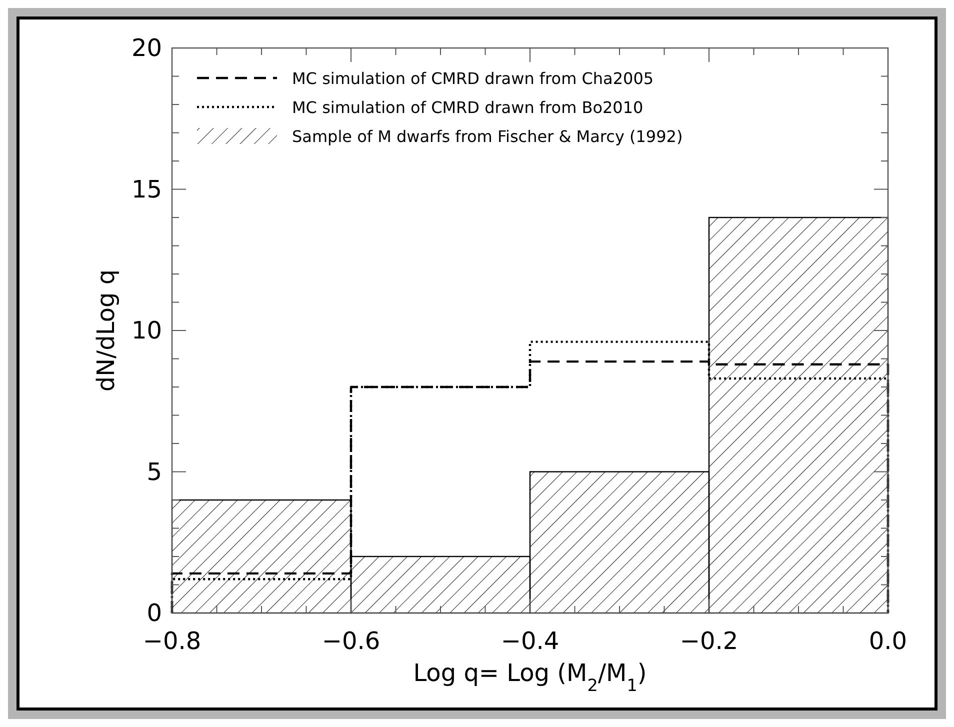 This screenshot has width=954, height=727. What do you see at coordinates (487, 136) in the screenshot?
I see `legend-label: Sample of M dwarfs from Fischer & Marcy (1992)` at bounding box center [487, 136].